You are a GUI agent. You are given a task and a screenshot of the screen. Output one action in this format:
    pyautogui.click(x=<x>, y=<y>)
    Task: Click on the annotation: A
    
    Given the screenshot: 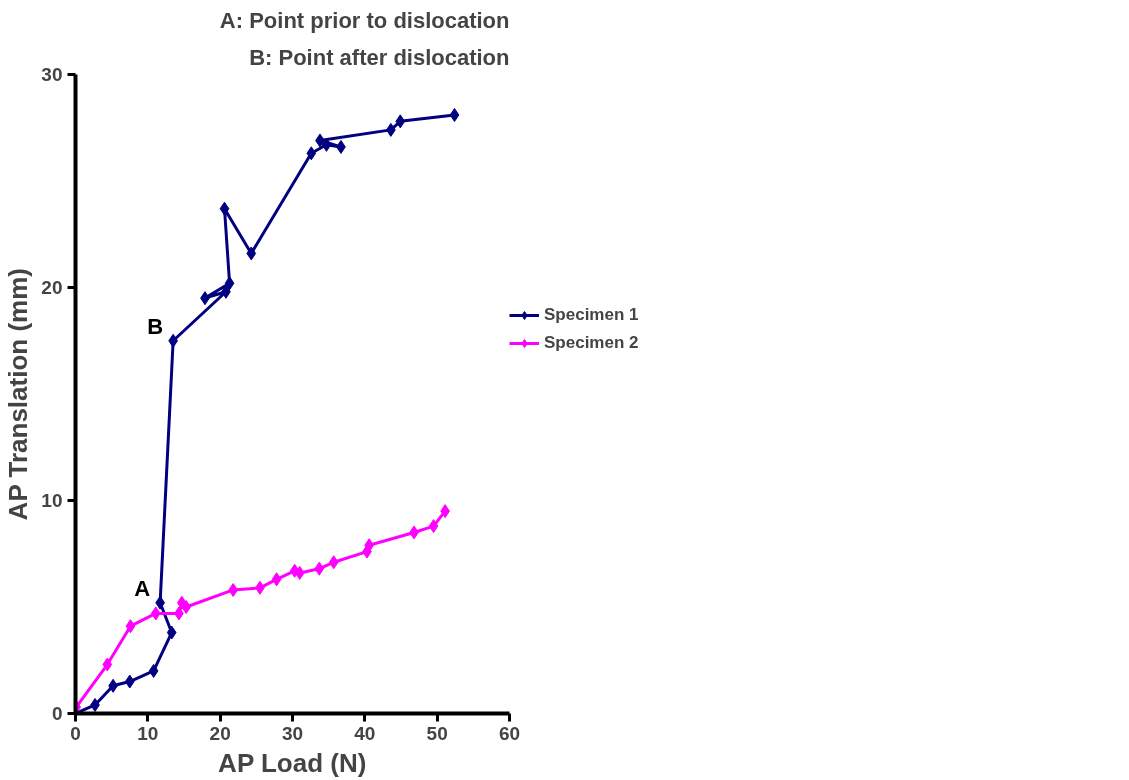 What is the action you would take?
    pyautogui.click(x=142, y=588)
    